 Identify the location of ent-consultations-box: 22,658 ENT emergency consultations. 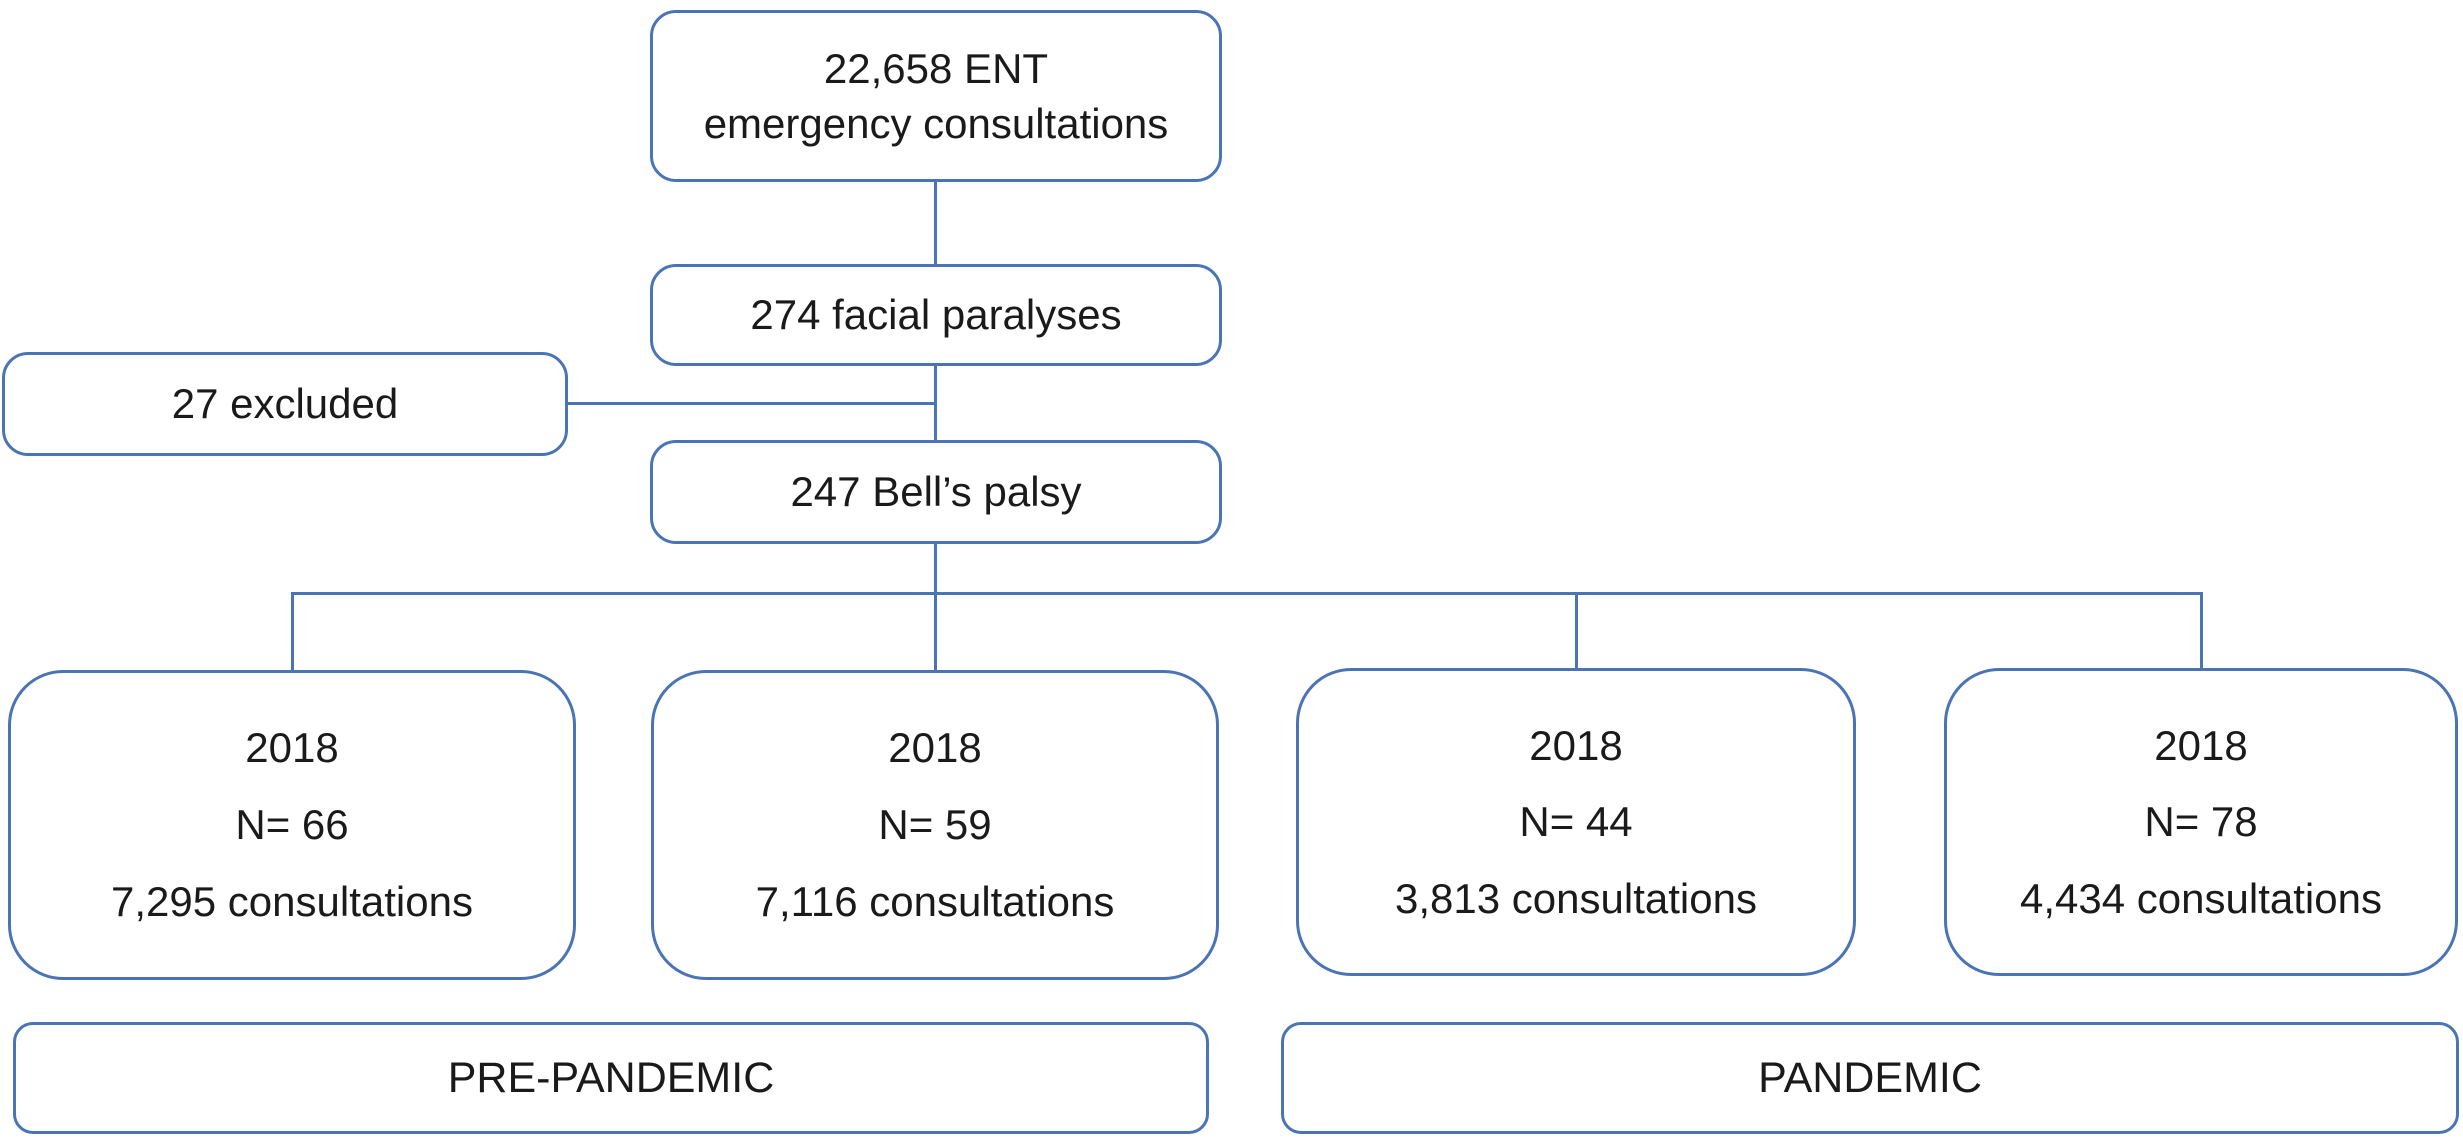
(936, 96).